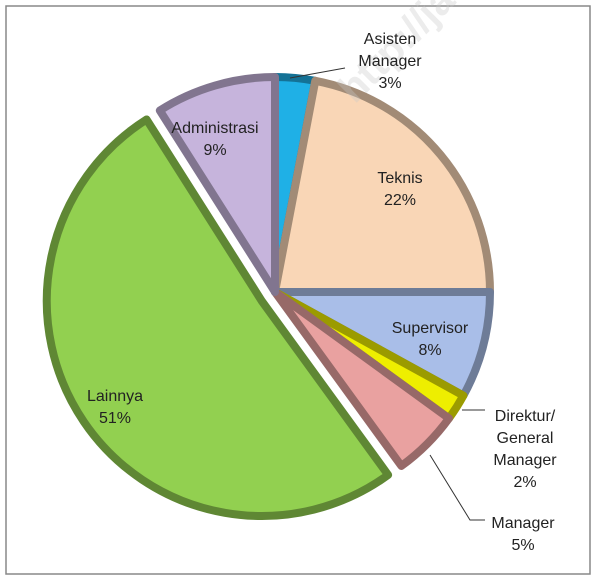  I want to click on value-label: 51%, so click(115, 418).